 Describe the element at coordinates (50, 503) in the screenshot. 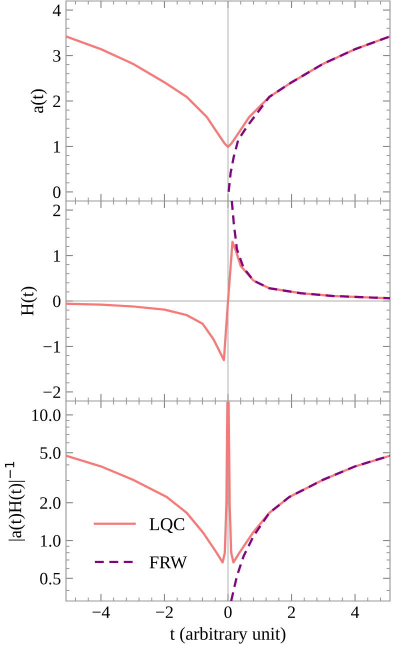

I see `y-tick-label: 2.0` at that location.